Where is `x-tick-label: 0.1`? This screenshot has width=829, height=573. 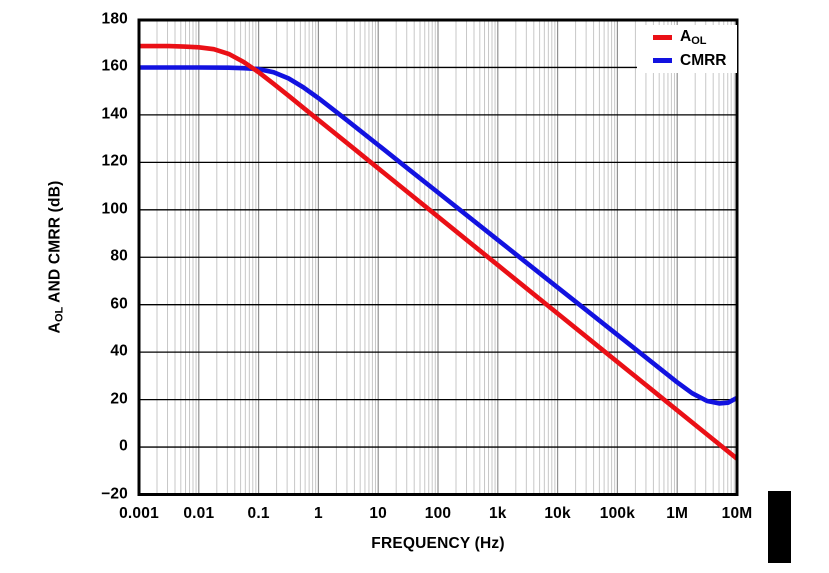
x-tick-label: 0.1 is located at coordinates (258, 513).